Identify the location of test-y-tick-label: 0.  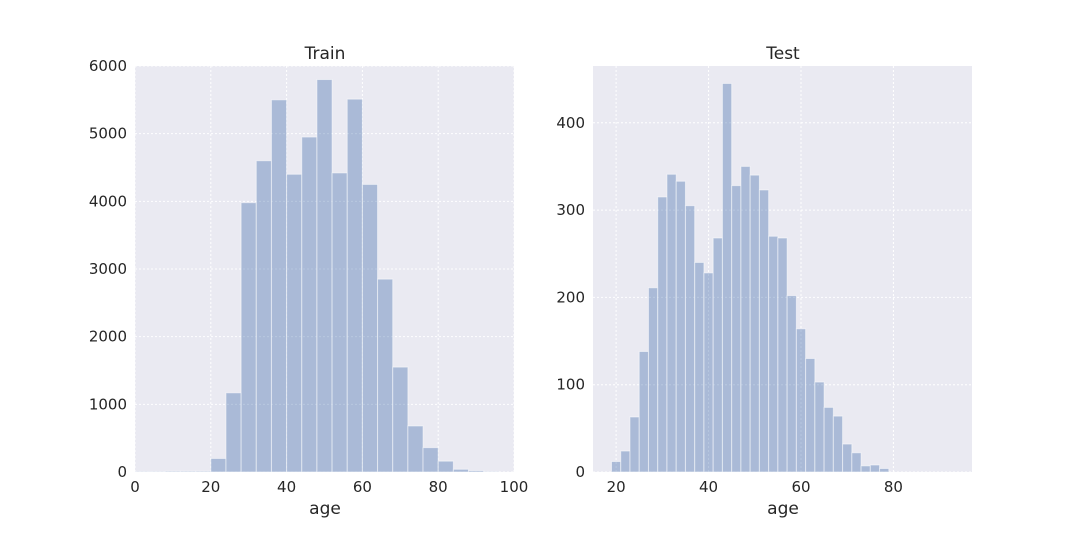
(580, 472).